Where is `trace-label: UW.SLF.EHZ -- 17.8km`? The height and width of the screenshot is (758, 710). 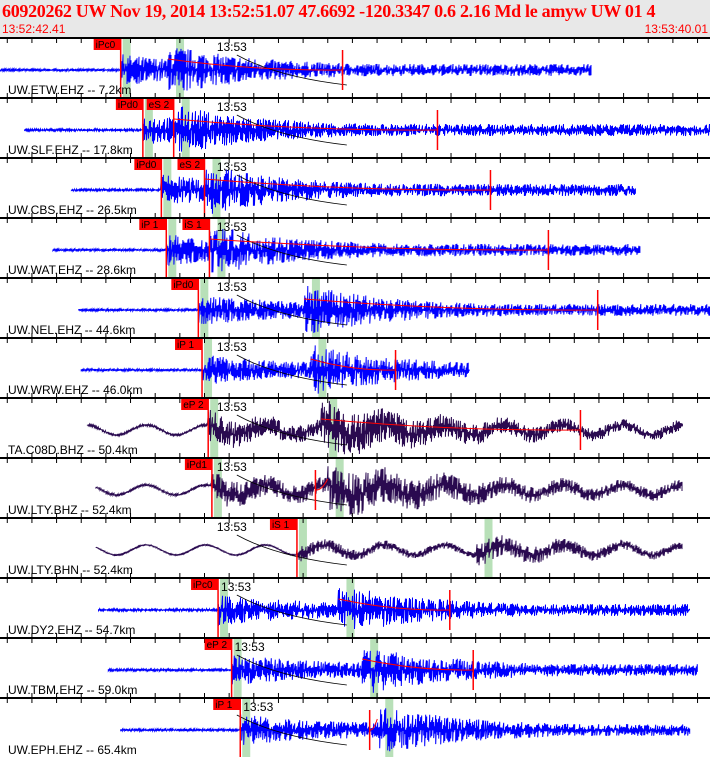 trace-label: UW.SLF.EHZ -- 17.8km is located at coordinates (70, 150).